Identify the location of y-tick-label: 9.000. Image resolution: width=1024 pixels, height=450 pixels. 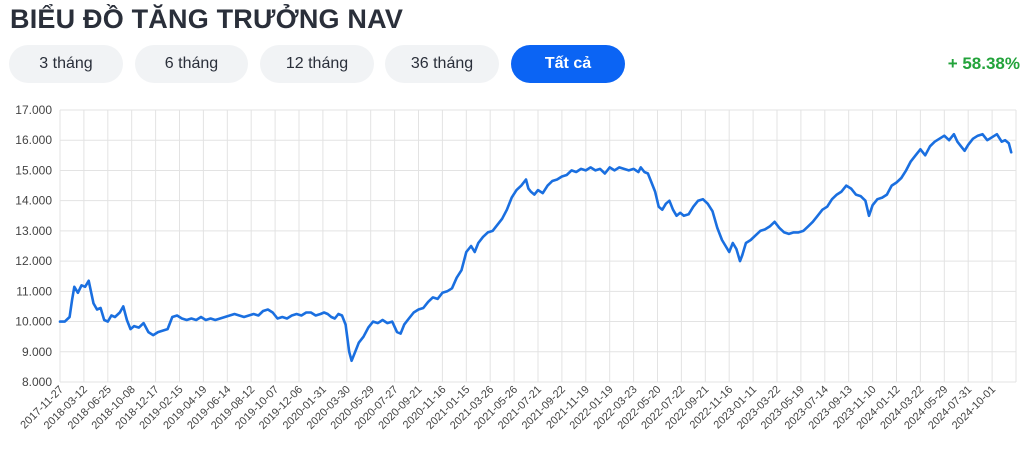
(37, 352).